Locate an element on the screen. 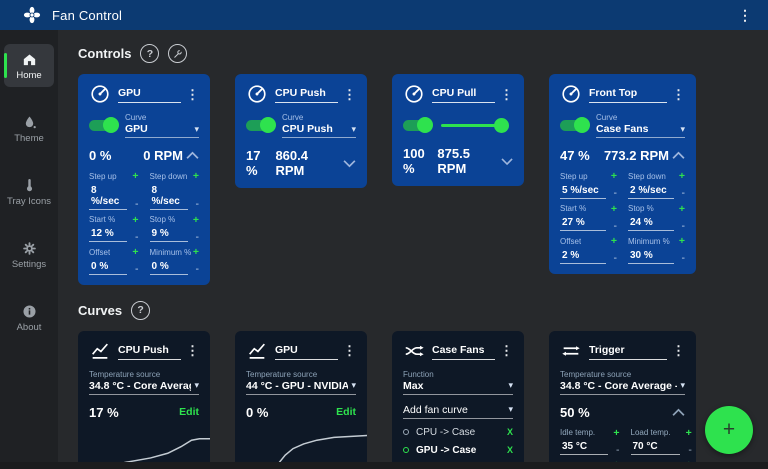 The height and width of the screenshot is (469, 768). param-value-input: 27 % is located at coordinates (583, 223).